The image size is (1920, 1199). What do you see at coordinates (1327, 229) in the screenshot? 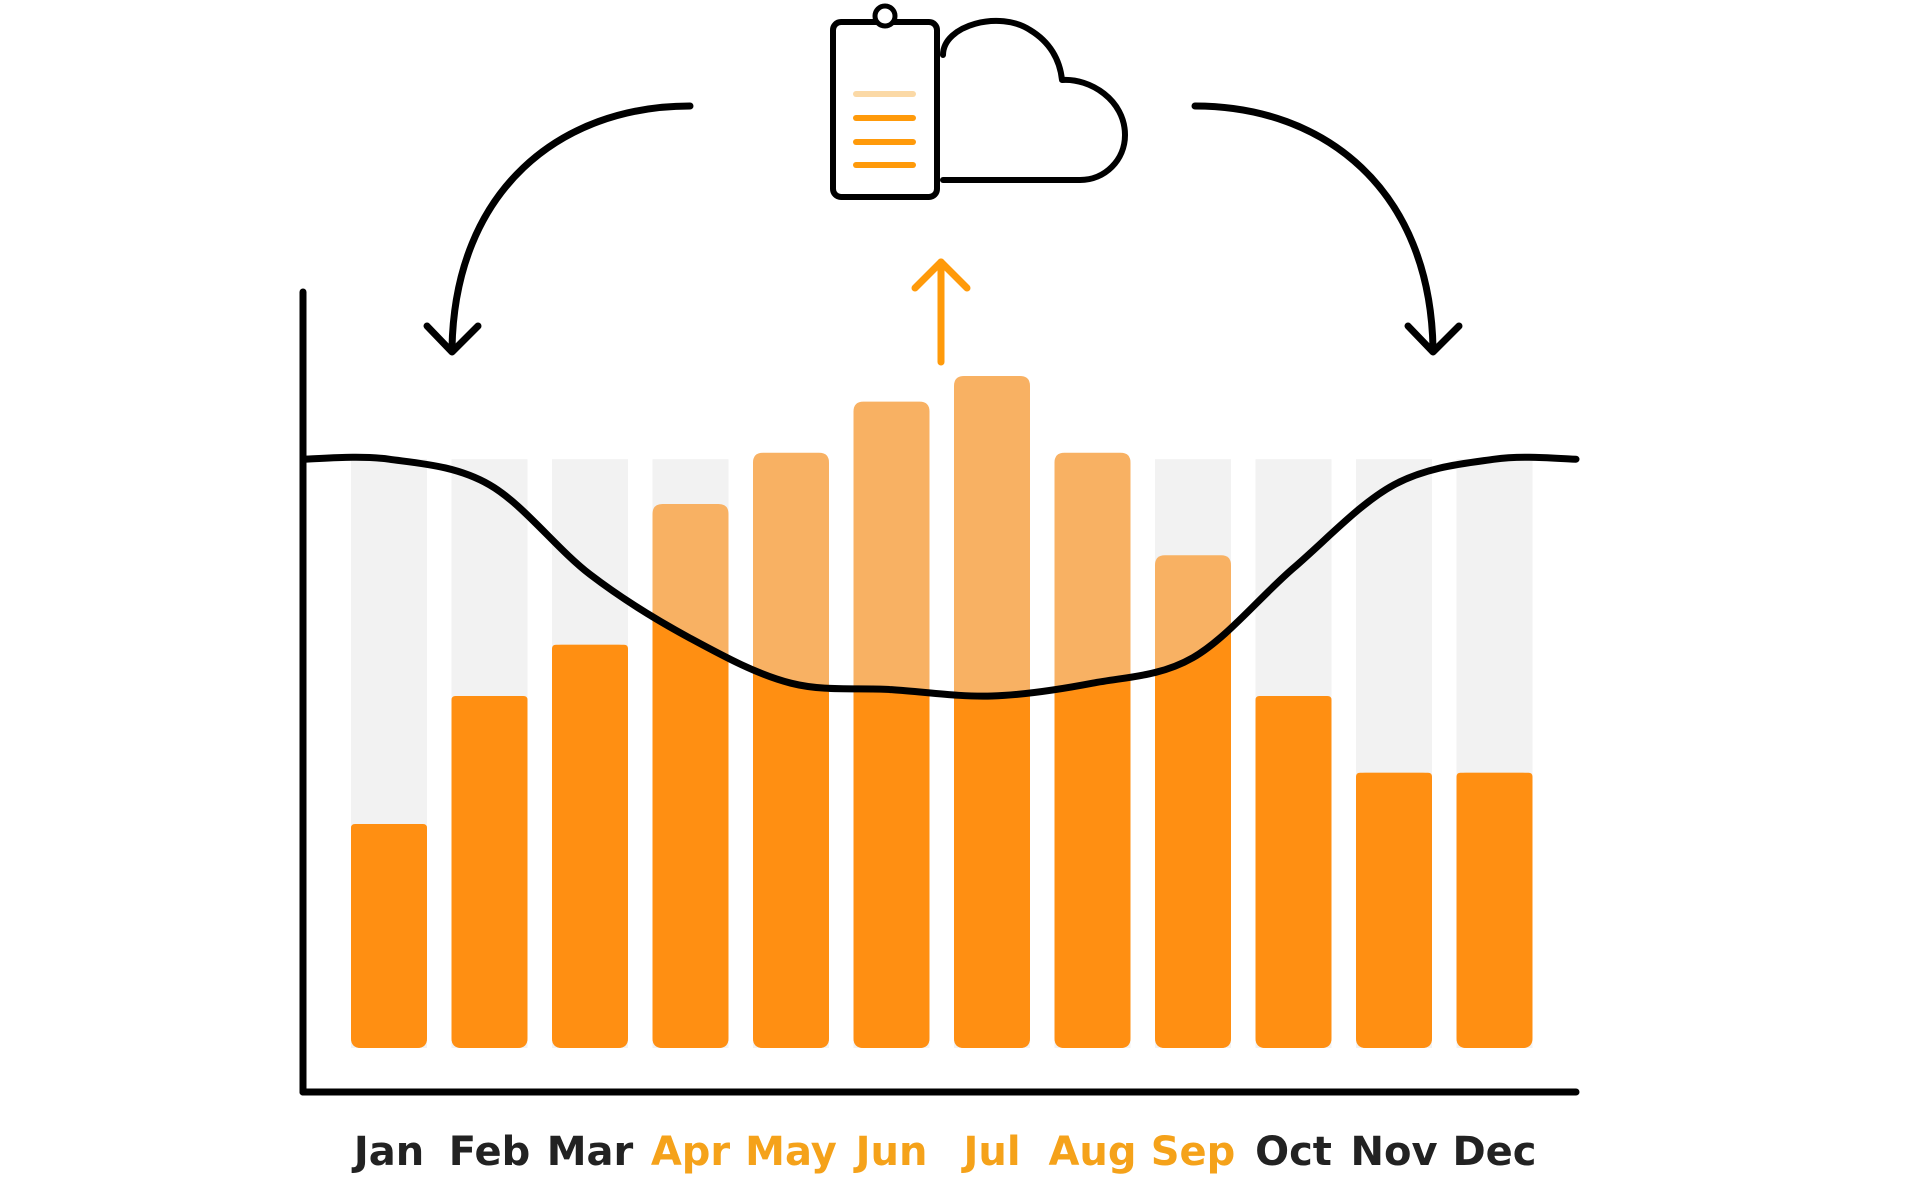
I see `curved-arrow-right-icon` at bounding box center [1327, 229].